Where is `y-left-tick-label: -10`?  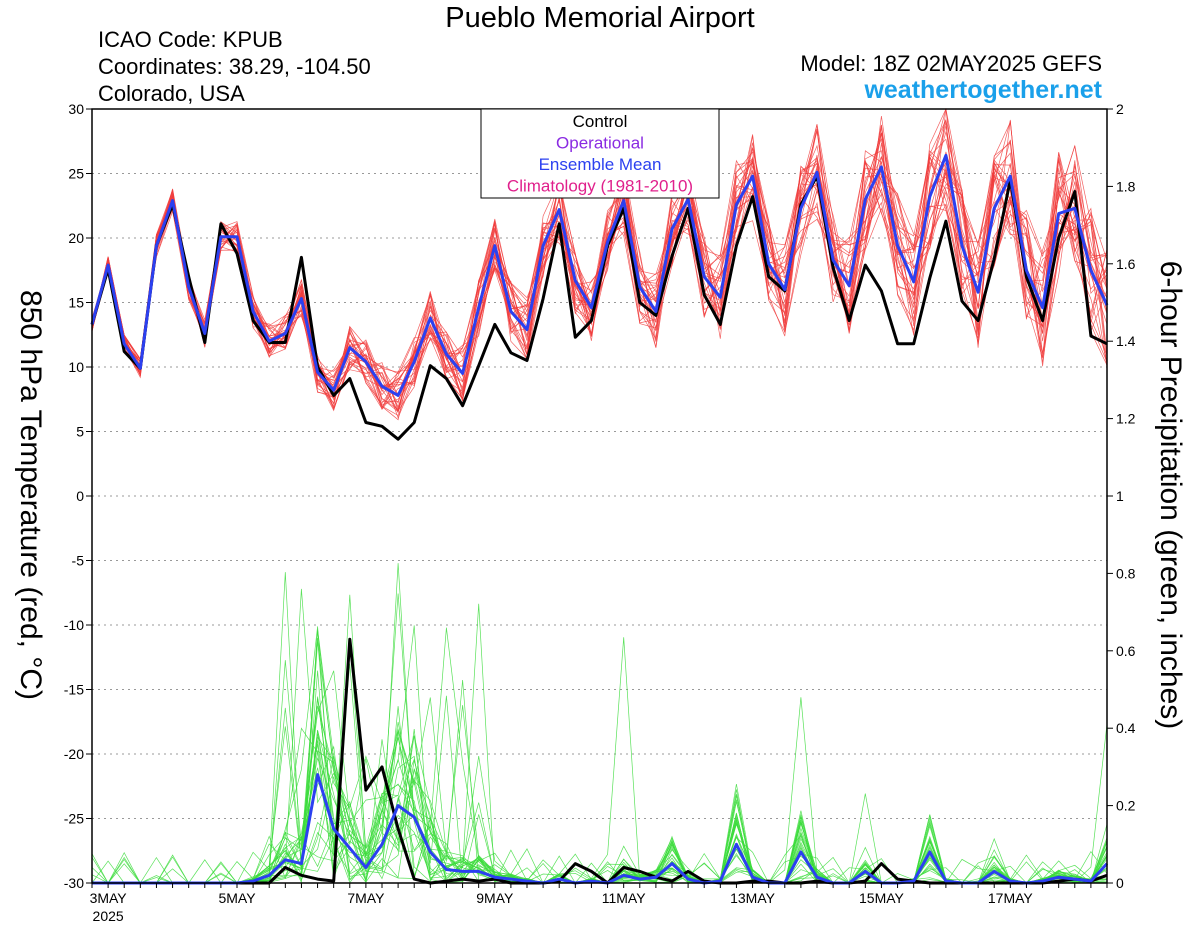
y-left-tick-label: -10 is located at coordinates (74, 625).